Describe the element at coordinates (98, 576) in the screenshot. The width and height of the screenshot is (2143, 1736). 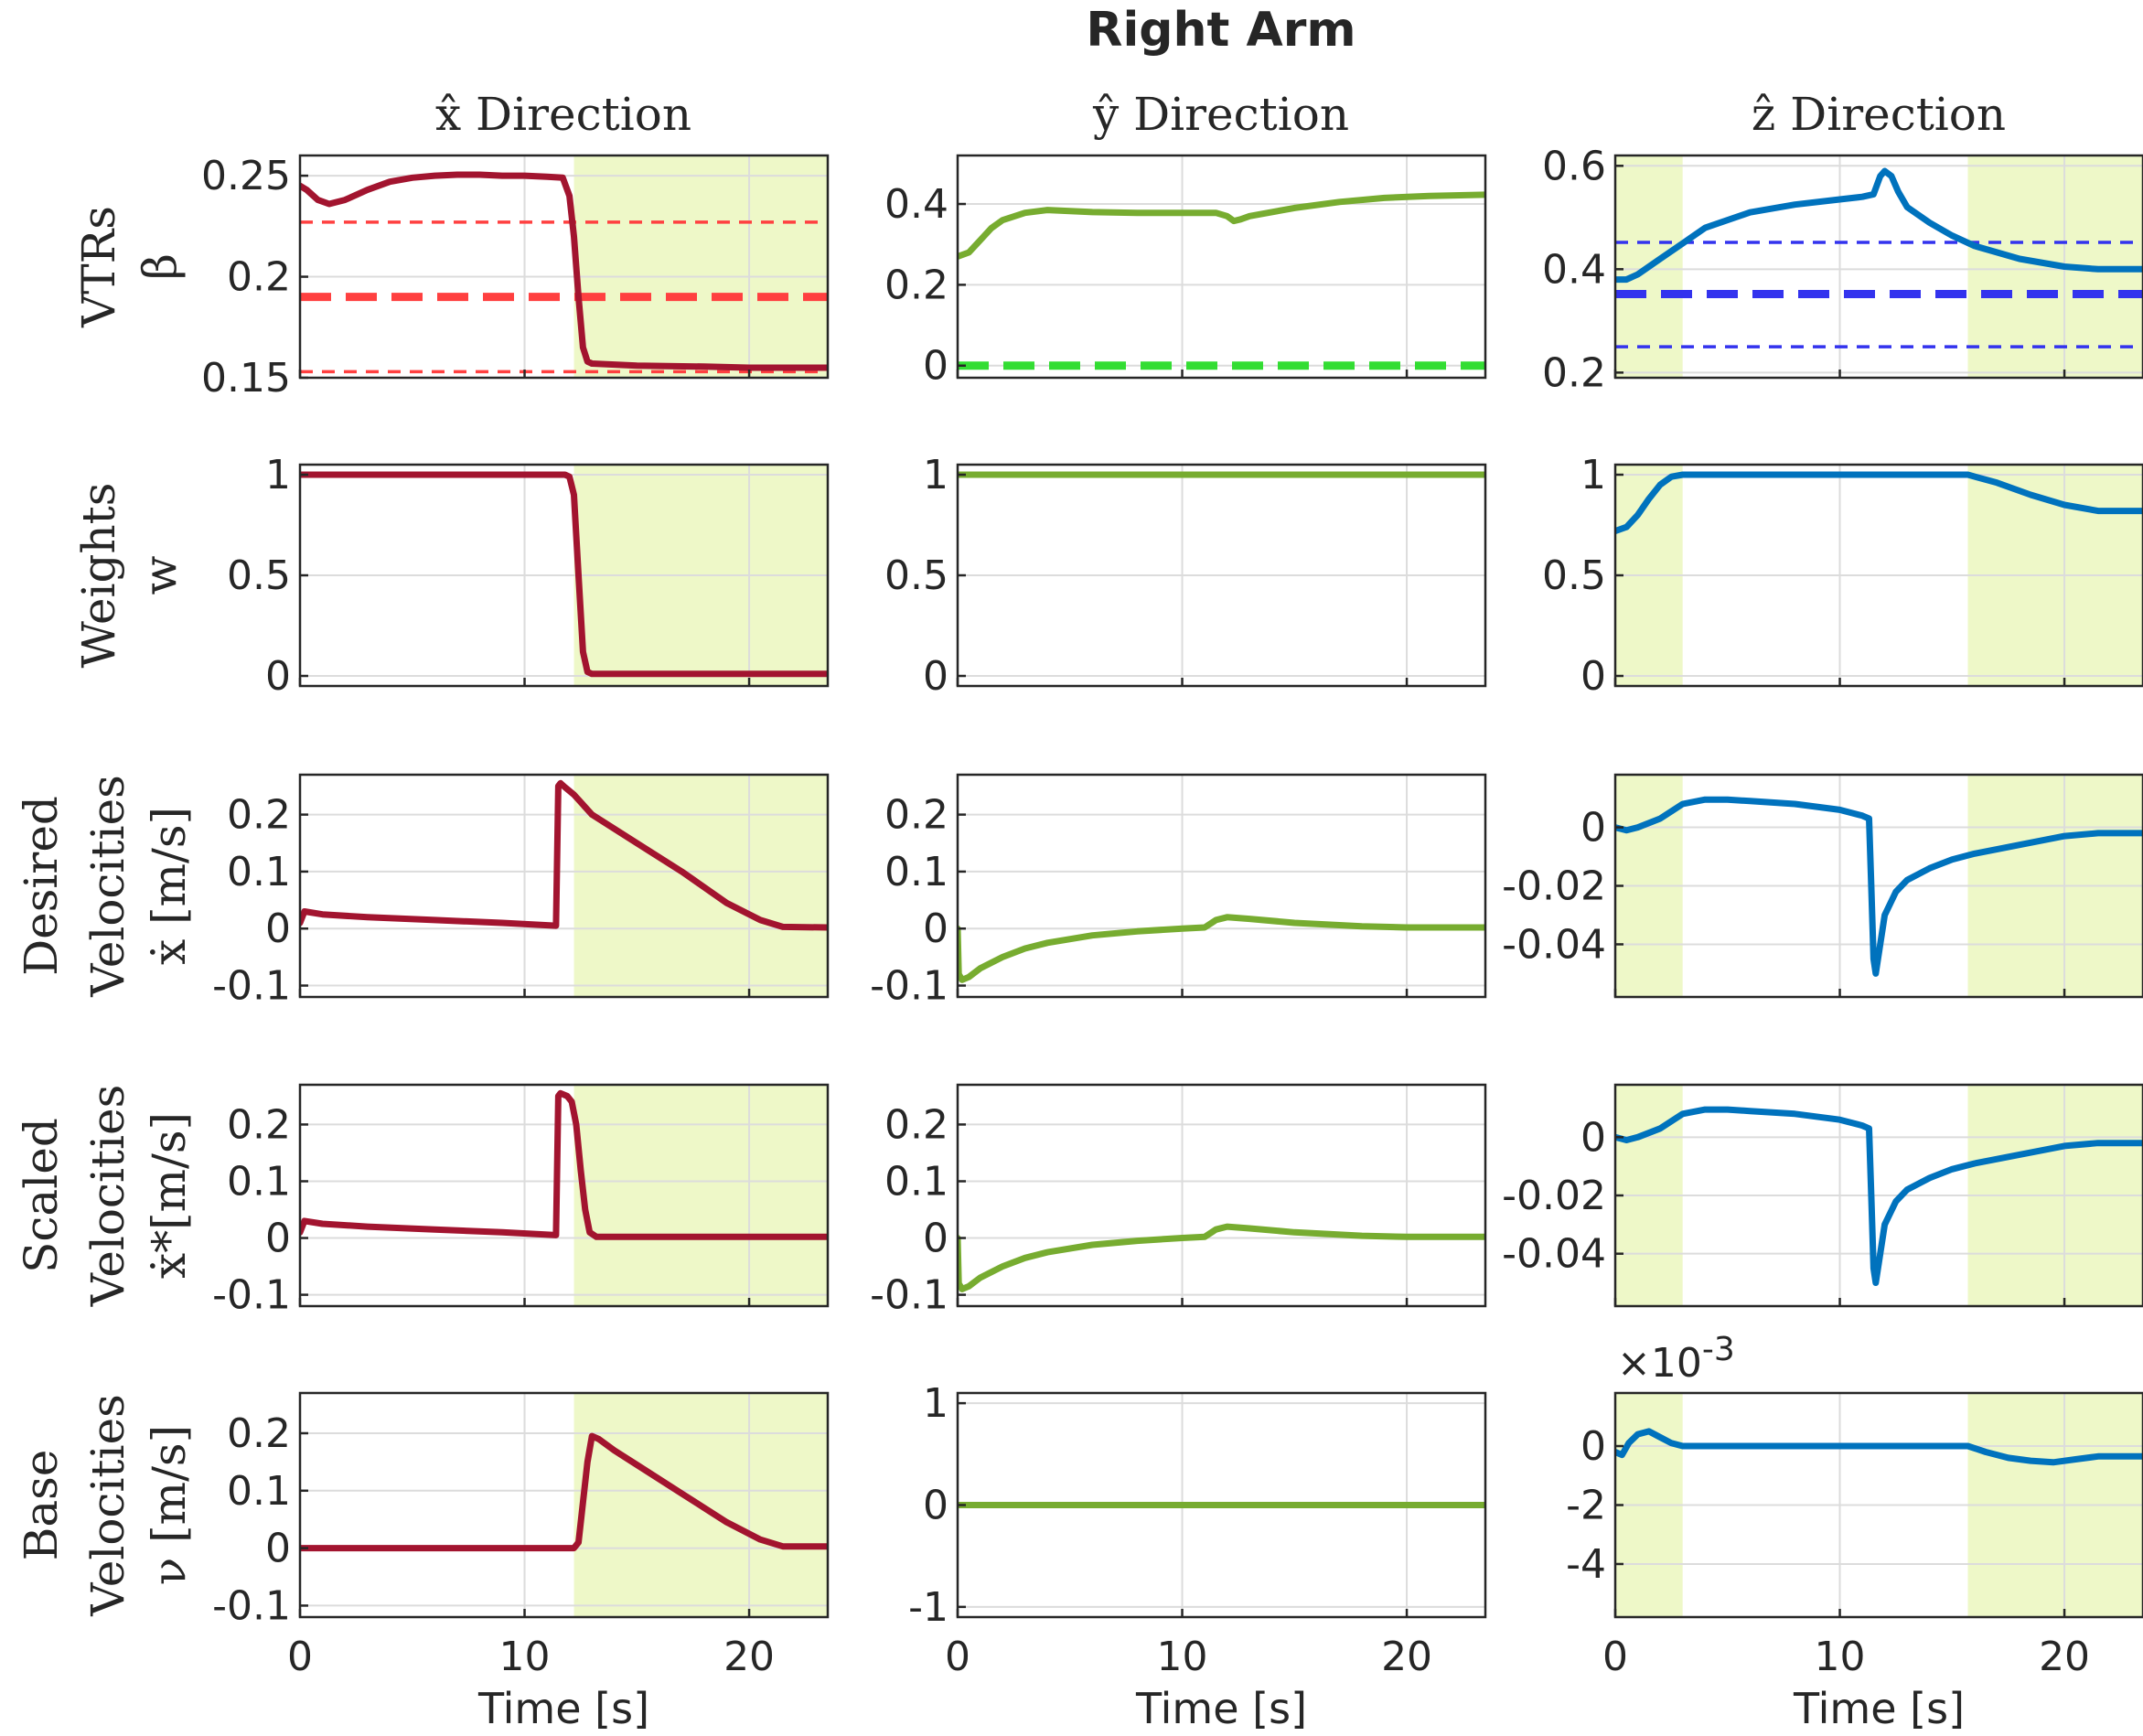
I see `row-label-line: Weights` at that location.